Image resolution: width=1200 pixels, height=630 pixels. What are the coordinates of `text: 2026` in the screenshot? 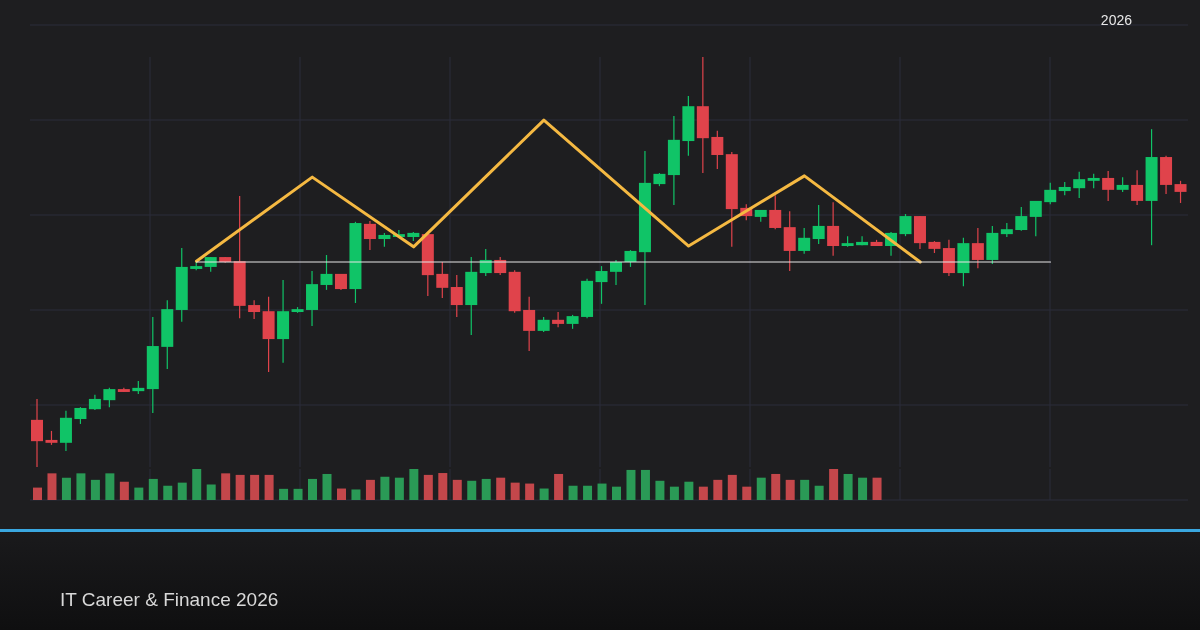 It's located at (1116, 20).